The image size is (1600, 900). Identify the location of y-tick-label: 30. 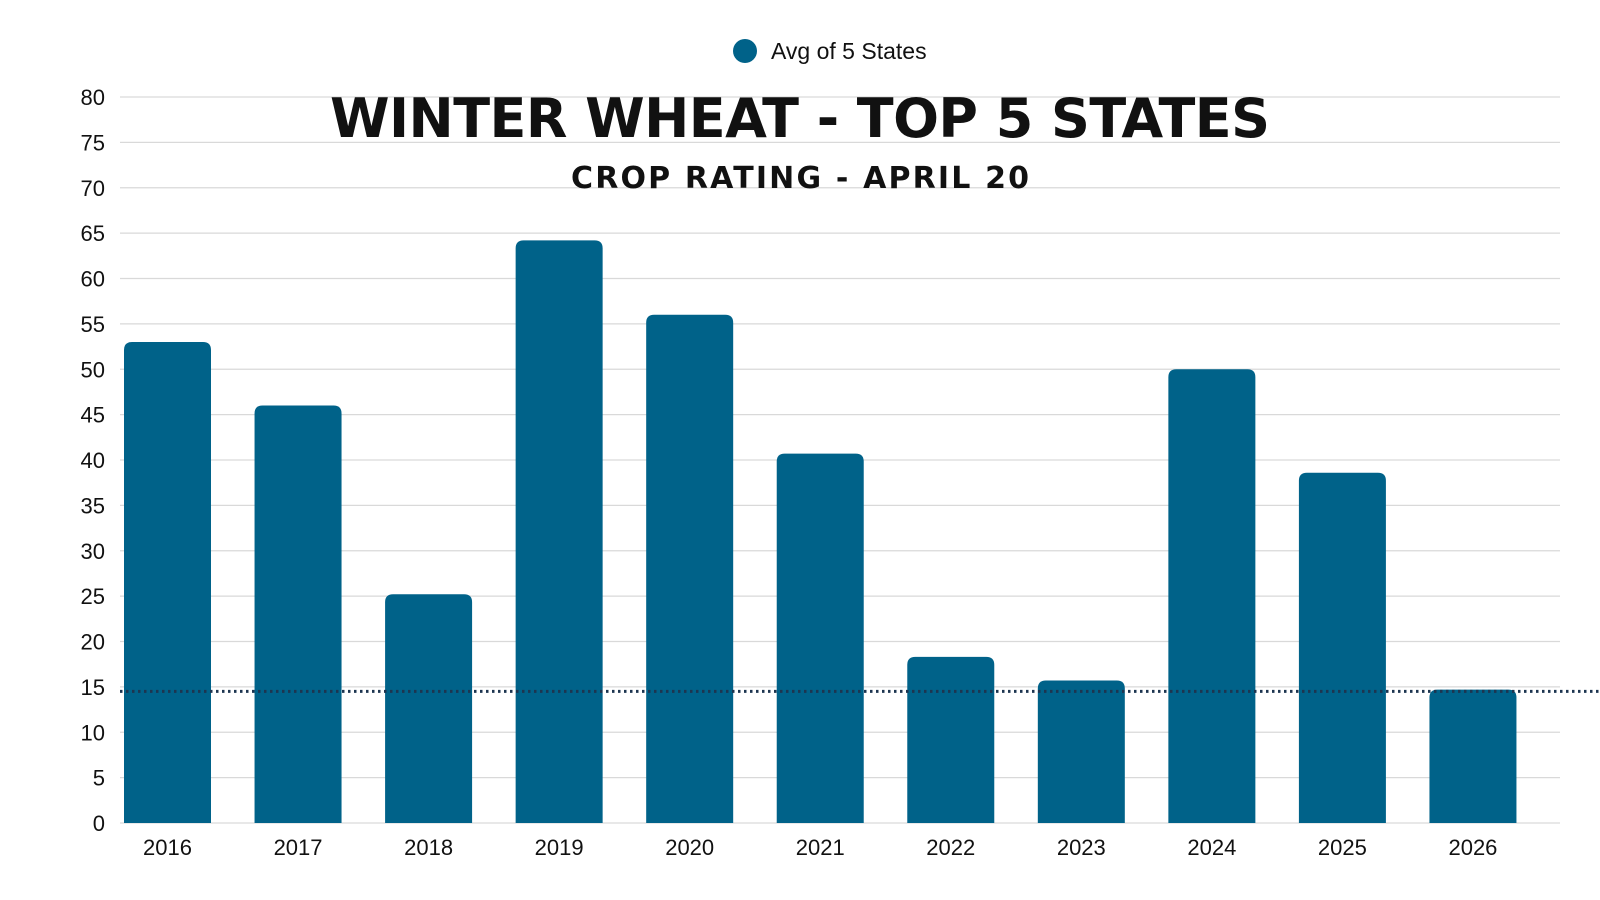
(93, 551).